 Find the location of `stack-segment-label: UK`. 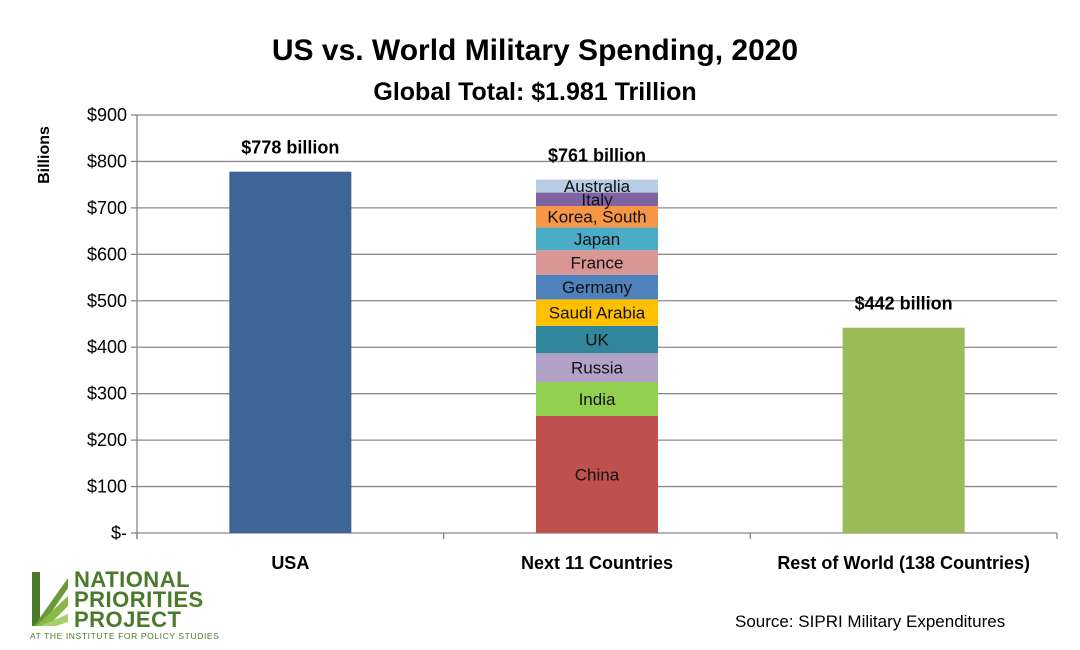

stack-segment-label: UK is located at coordinates (597, 340).